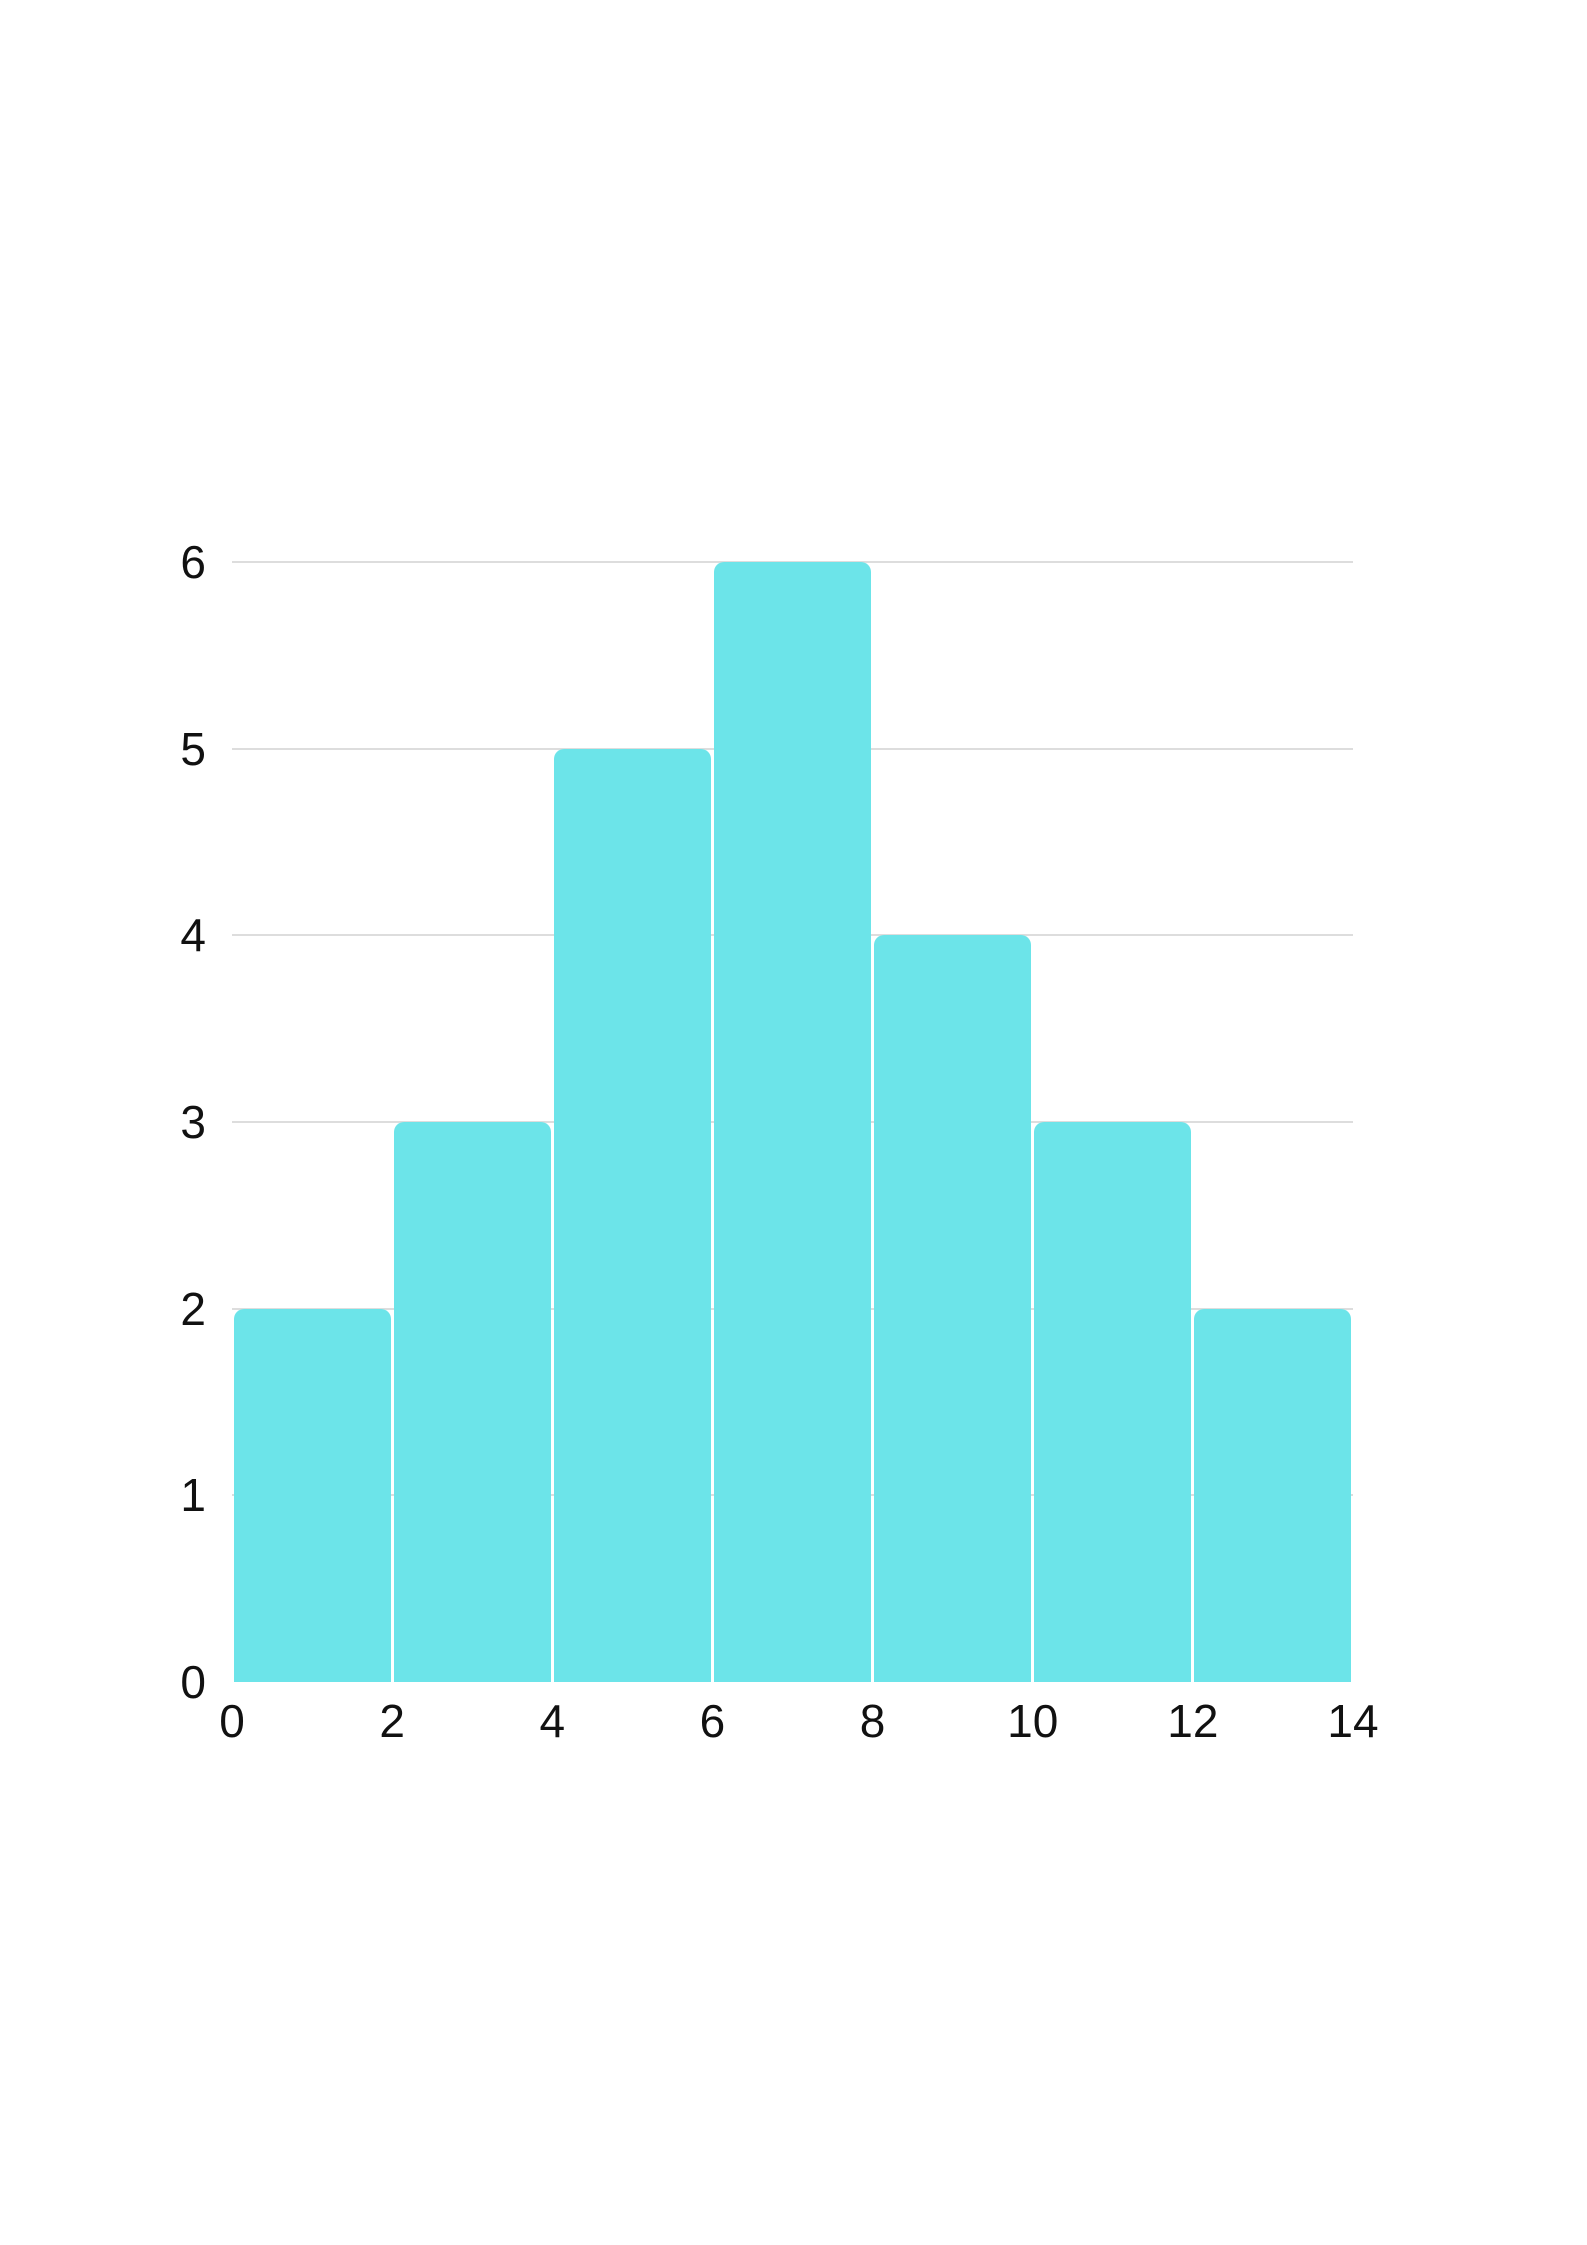  What do you see at coordinates (193, 1308) in the screenshot?
I see `y-axis-tick-label: 2` at bounding box center [193, 1308].